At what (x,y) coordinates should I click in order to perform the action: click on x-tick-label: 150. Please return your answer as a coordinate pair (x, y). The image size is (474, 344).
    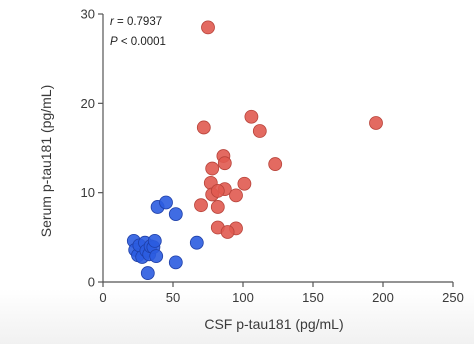
    Looking at the image, I should click on (313, 297).